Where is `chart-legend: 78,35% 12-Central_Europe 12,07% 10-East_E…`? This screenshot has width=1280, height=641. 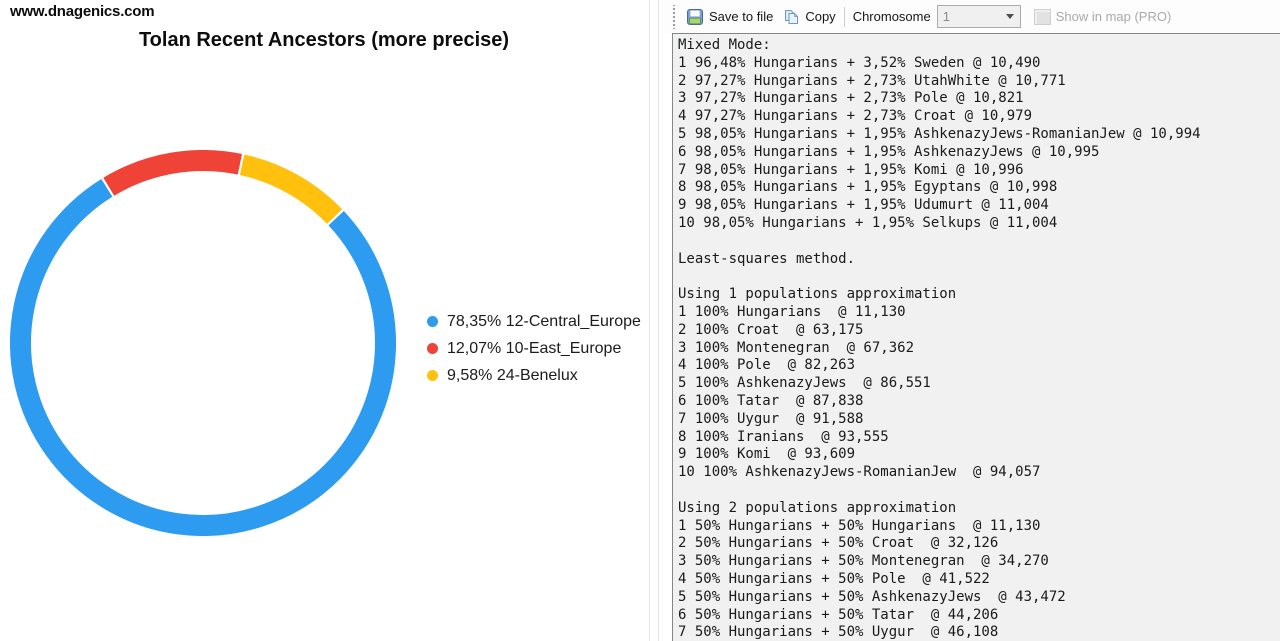
chart-legend: 78,35% 12-Central_Europe 12,07% 10-East_E… is located at coordinates (534, 348).